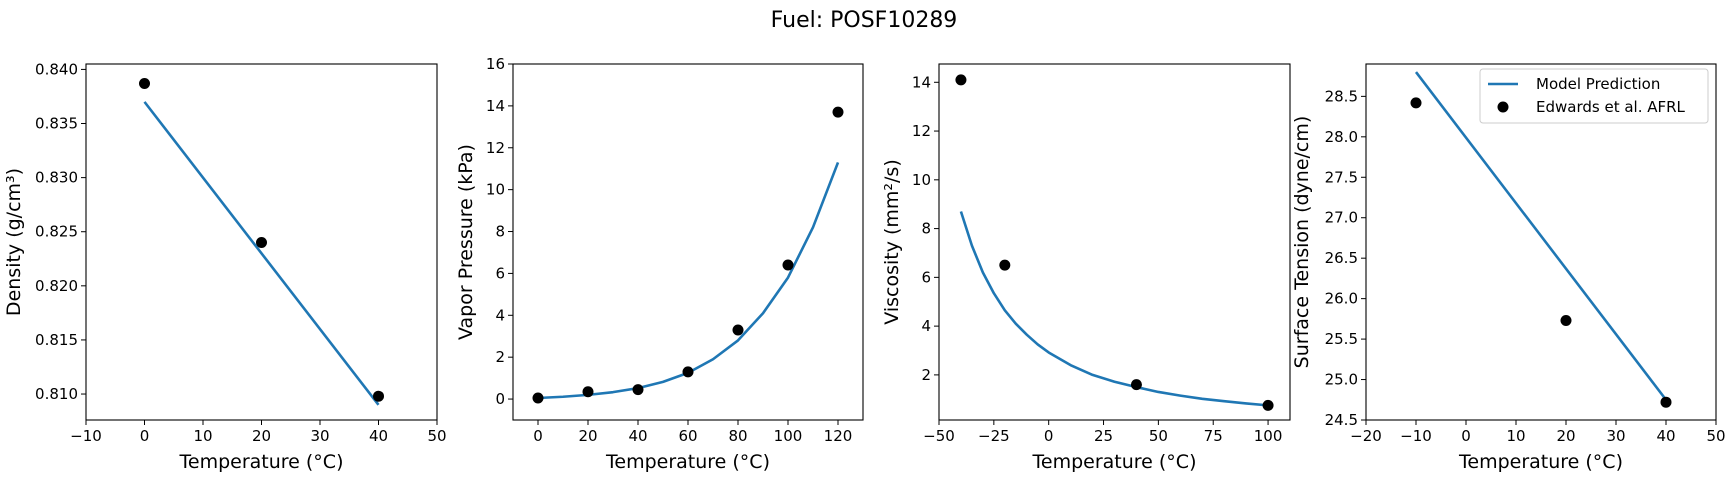 The image size is (1728, 500). I want to click on y-tick-label: 0, so click(500, 399).